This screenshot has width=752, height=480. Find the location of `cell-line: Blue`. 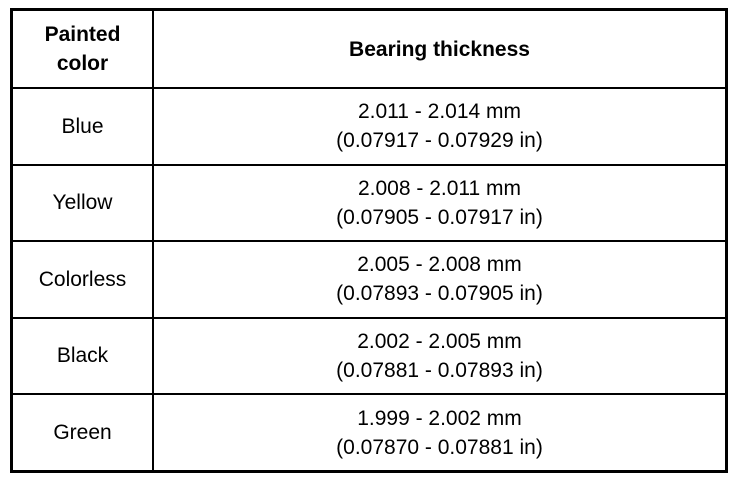

cell-line: Blue is located at coordinates (82, 126).